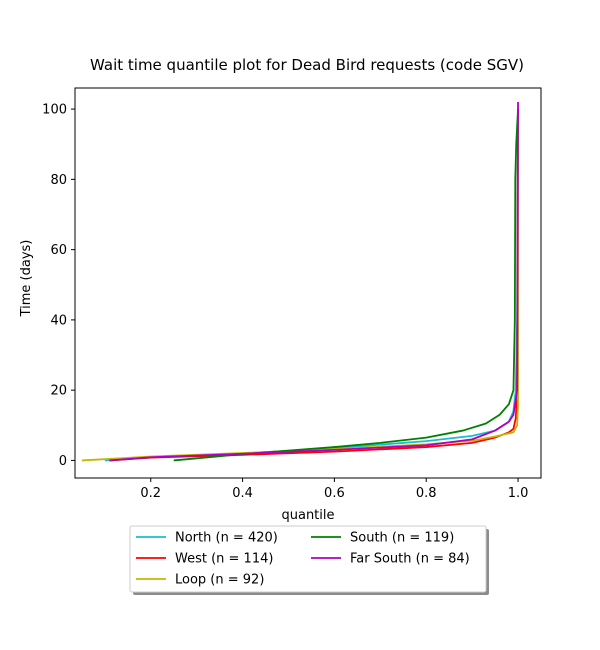  What do you see at coordinates (150, 493) in the screenshot?
I see `x-tick-label: 0.2` at bounding box center [150, 493].